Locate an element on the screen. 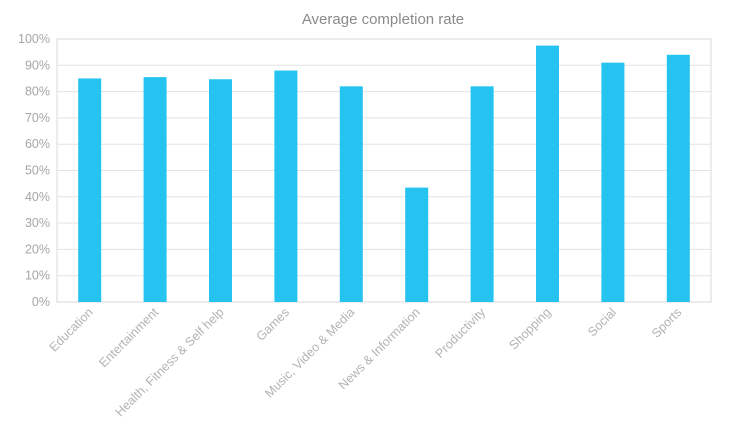 The height and width of the screenshot is (435, 743). x-tick-label: Shopping is located at coordinates (529, 328).